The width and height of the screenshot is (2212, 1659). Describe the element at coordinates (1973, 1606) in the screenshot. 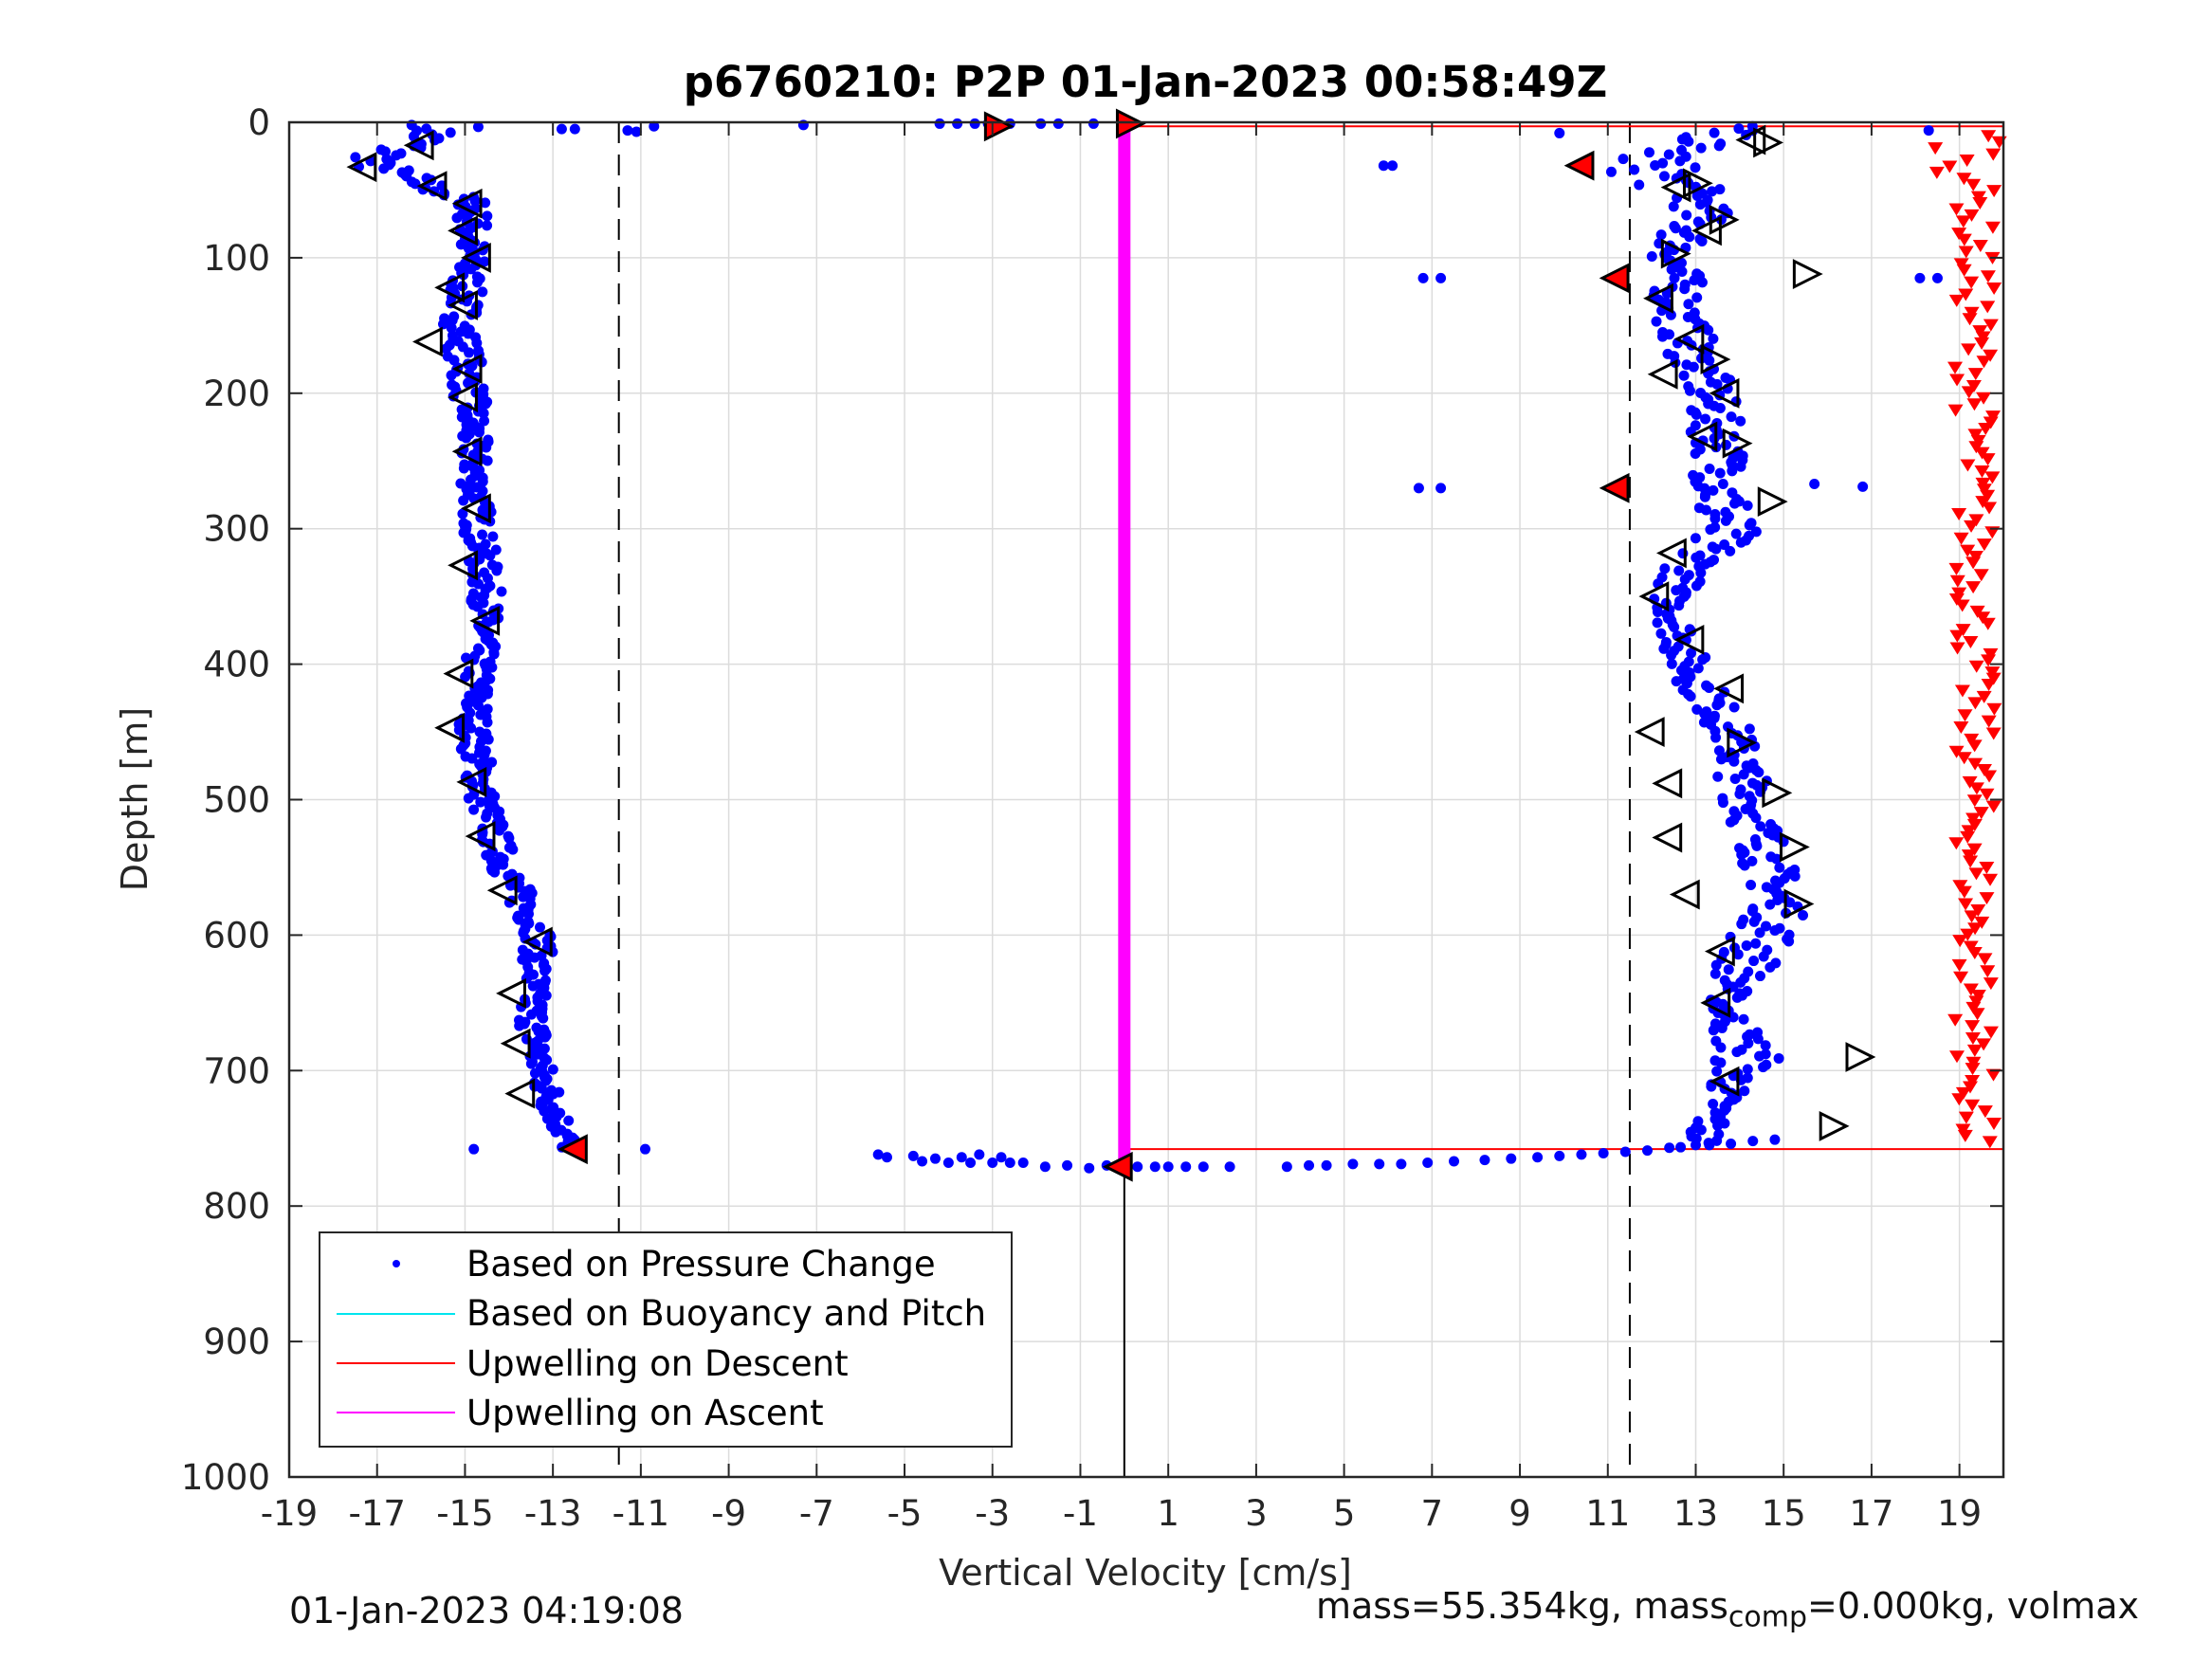

I see `mass-text-rest: =0.000kg, volmax` at that location.